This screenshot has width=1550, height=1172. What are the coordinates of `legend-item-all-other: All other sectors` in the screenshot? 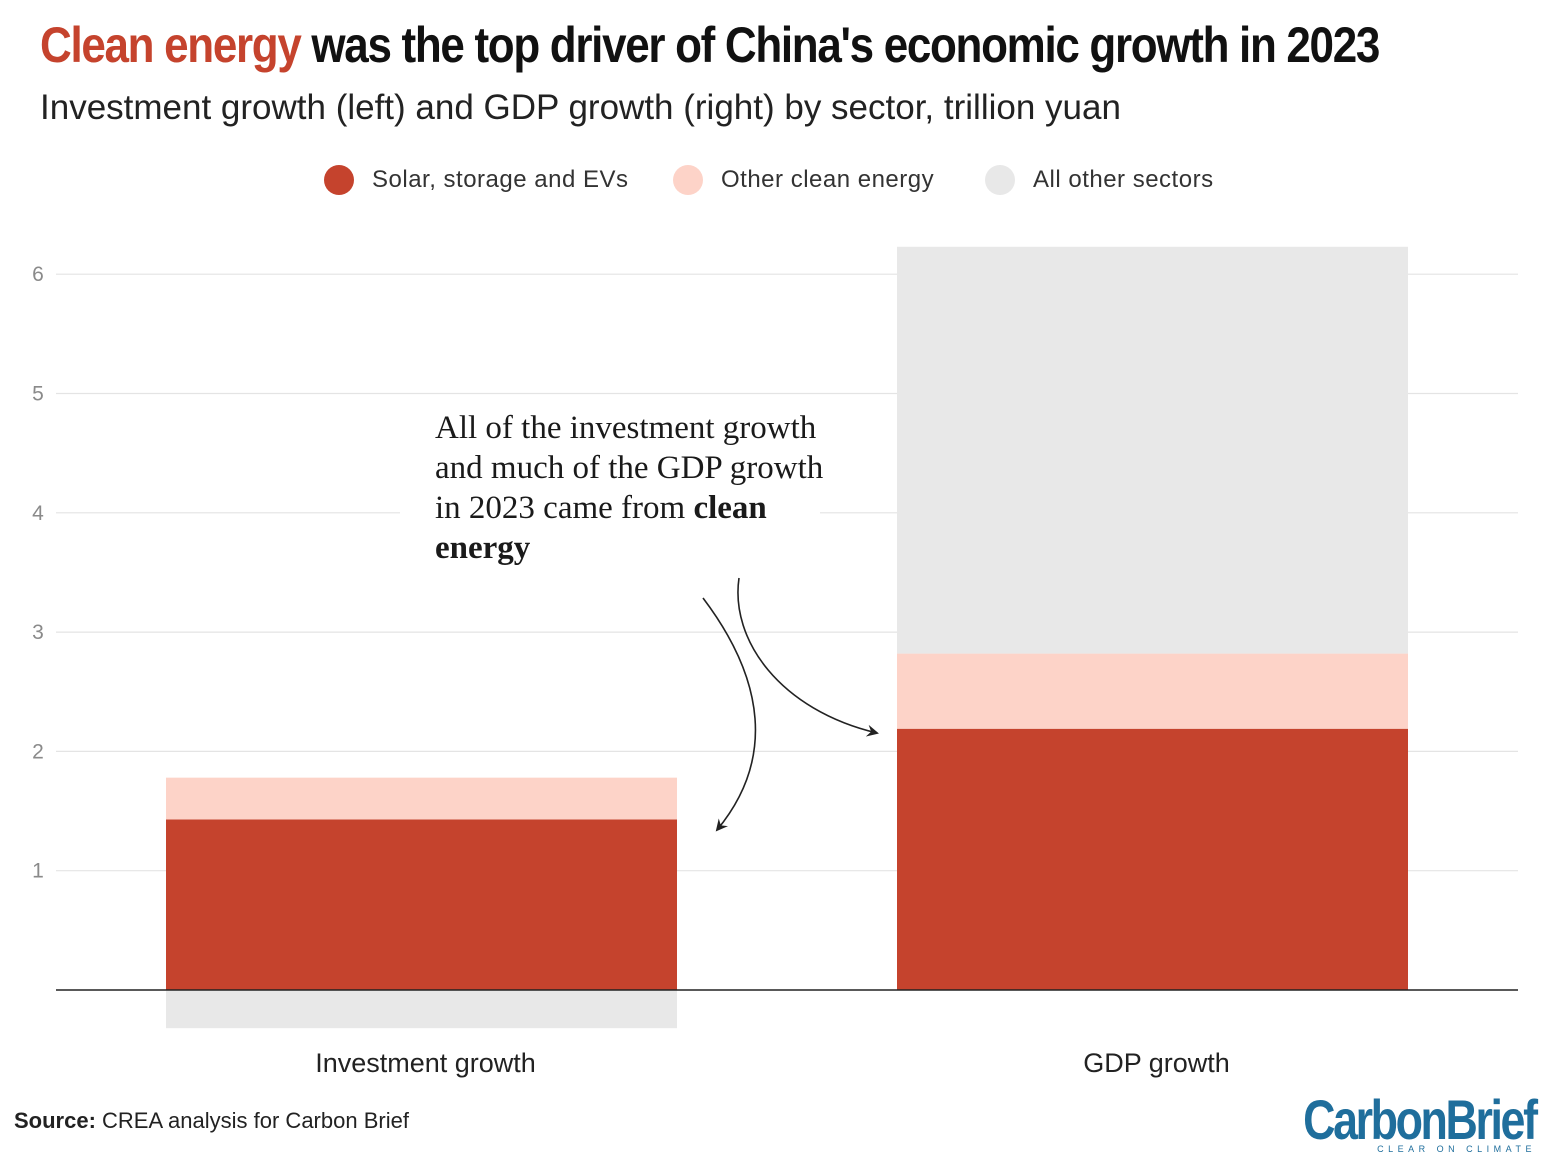 It's located at (1099, 180).